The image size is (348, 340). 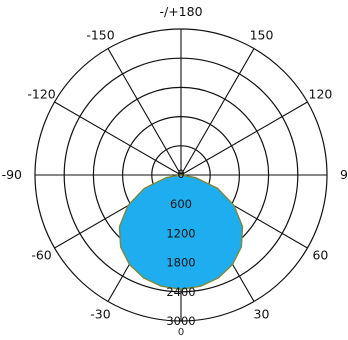 I want to click on angle-label-150: -150, so click(x=100, y=35).